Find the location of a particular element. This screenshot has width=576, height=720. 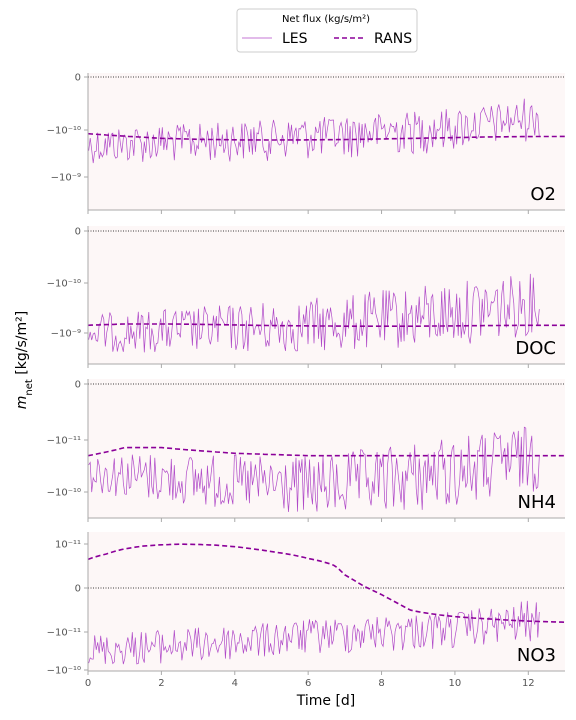

panel-label: NH4 is located at coordinates (537, 502).